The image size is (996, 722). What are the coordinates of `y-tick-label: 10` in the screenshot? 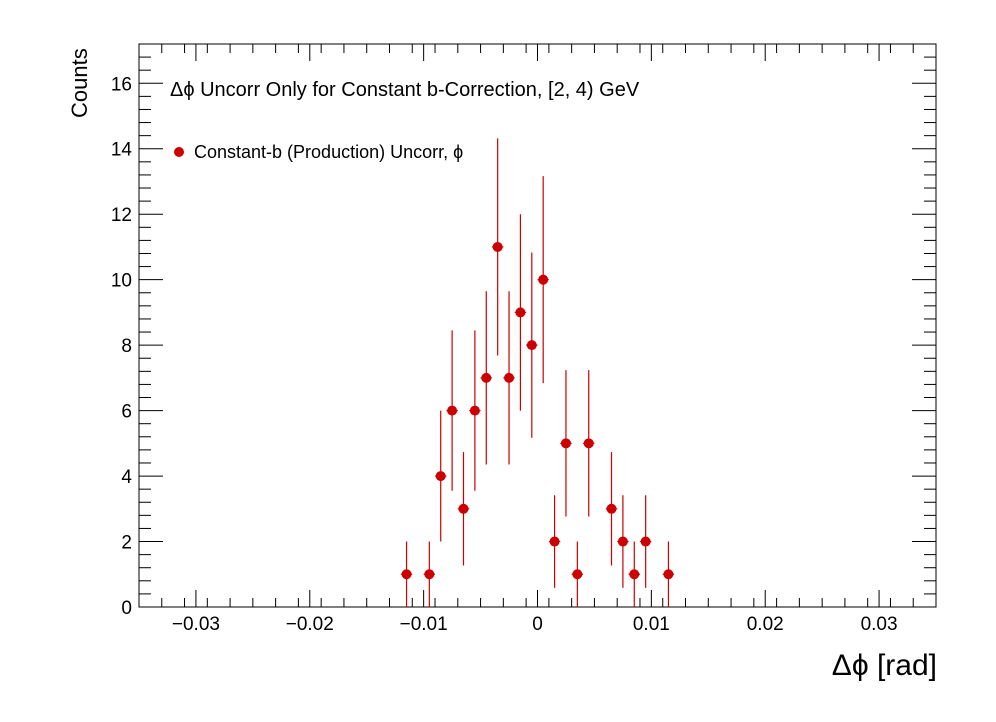 It's located at (121, 281).